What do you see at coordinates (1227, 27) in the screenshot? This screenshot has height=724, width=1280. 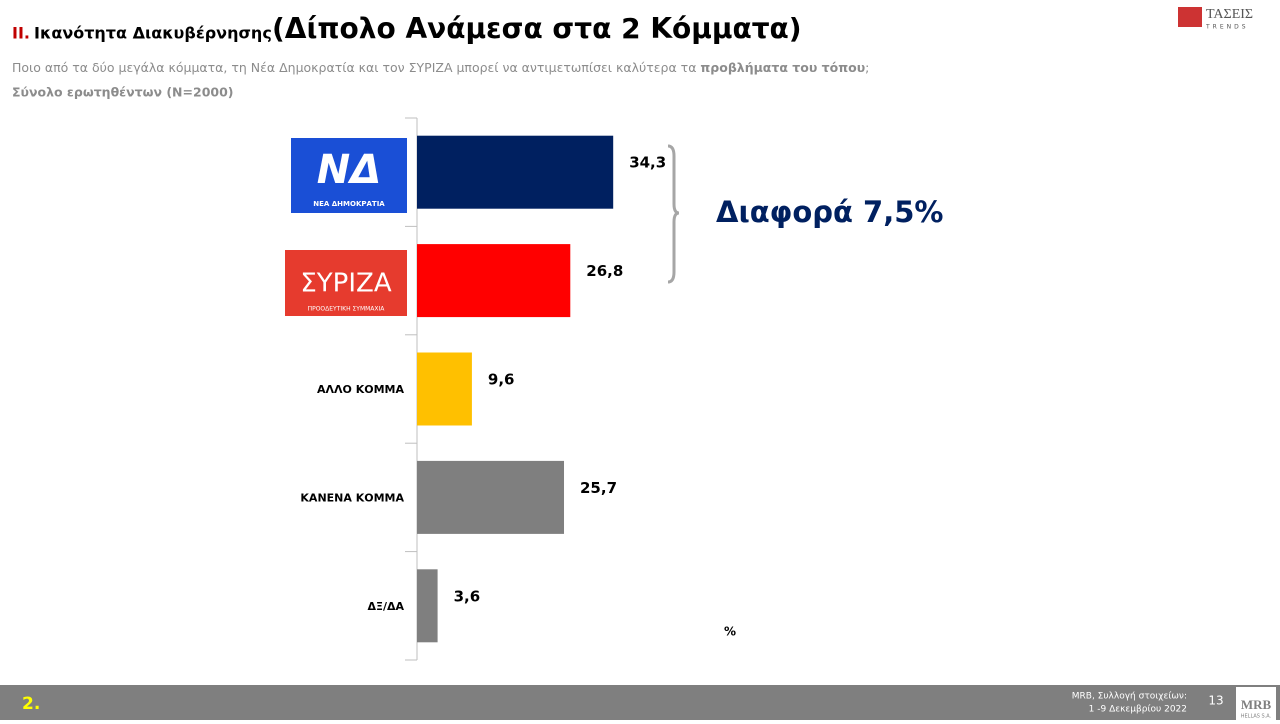 I see `brand-sub: TRENDS` at bounding box center [1227, 27].